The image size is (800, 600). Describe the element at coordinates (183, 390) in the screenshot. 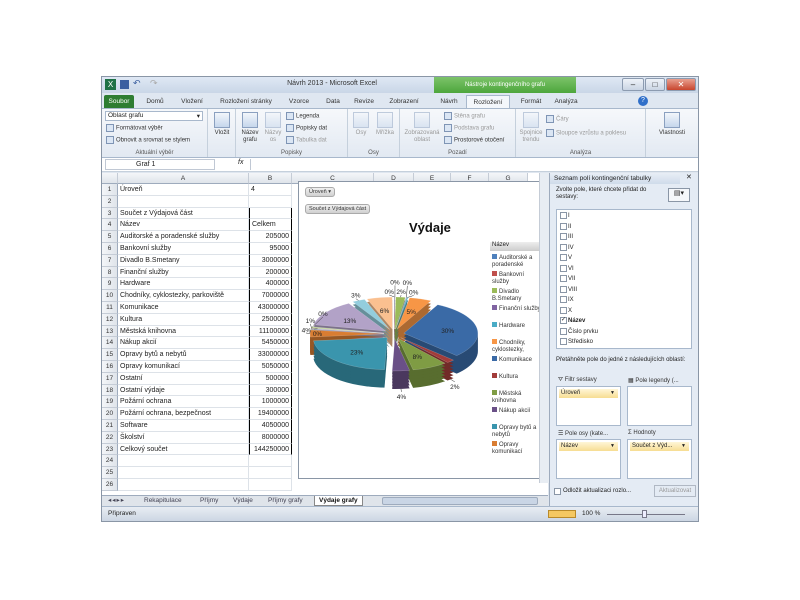

I see `cell-a: Ostatní výdaje` at that location.